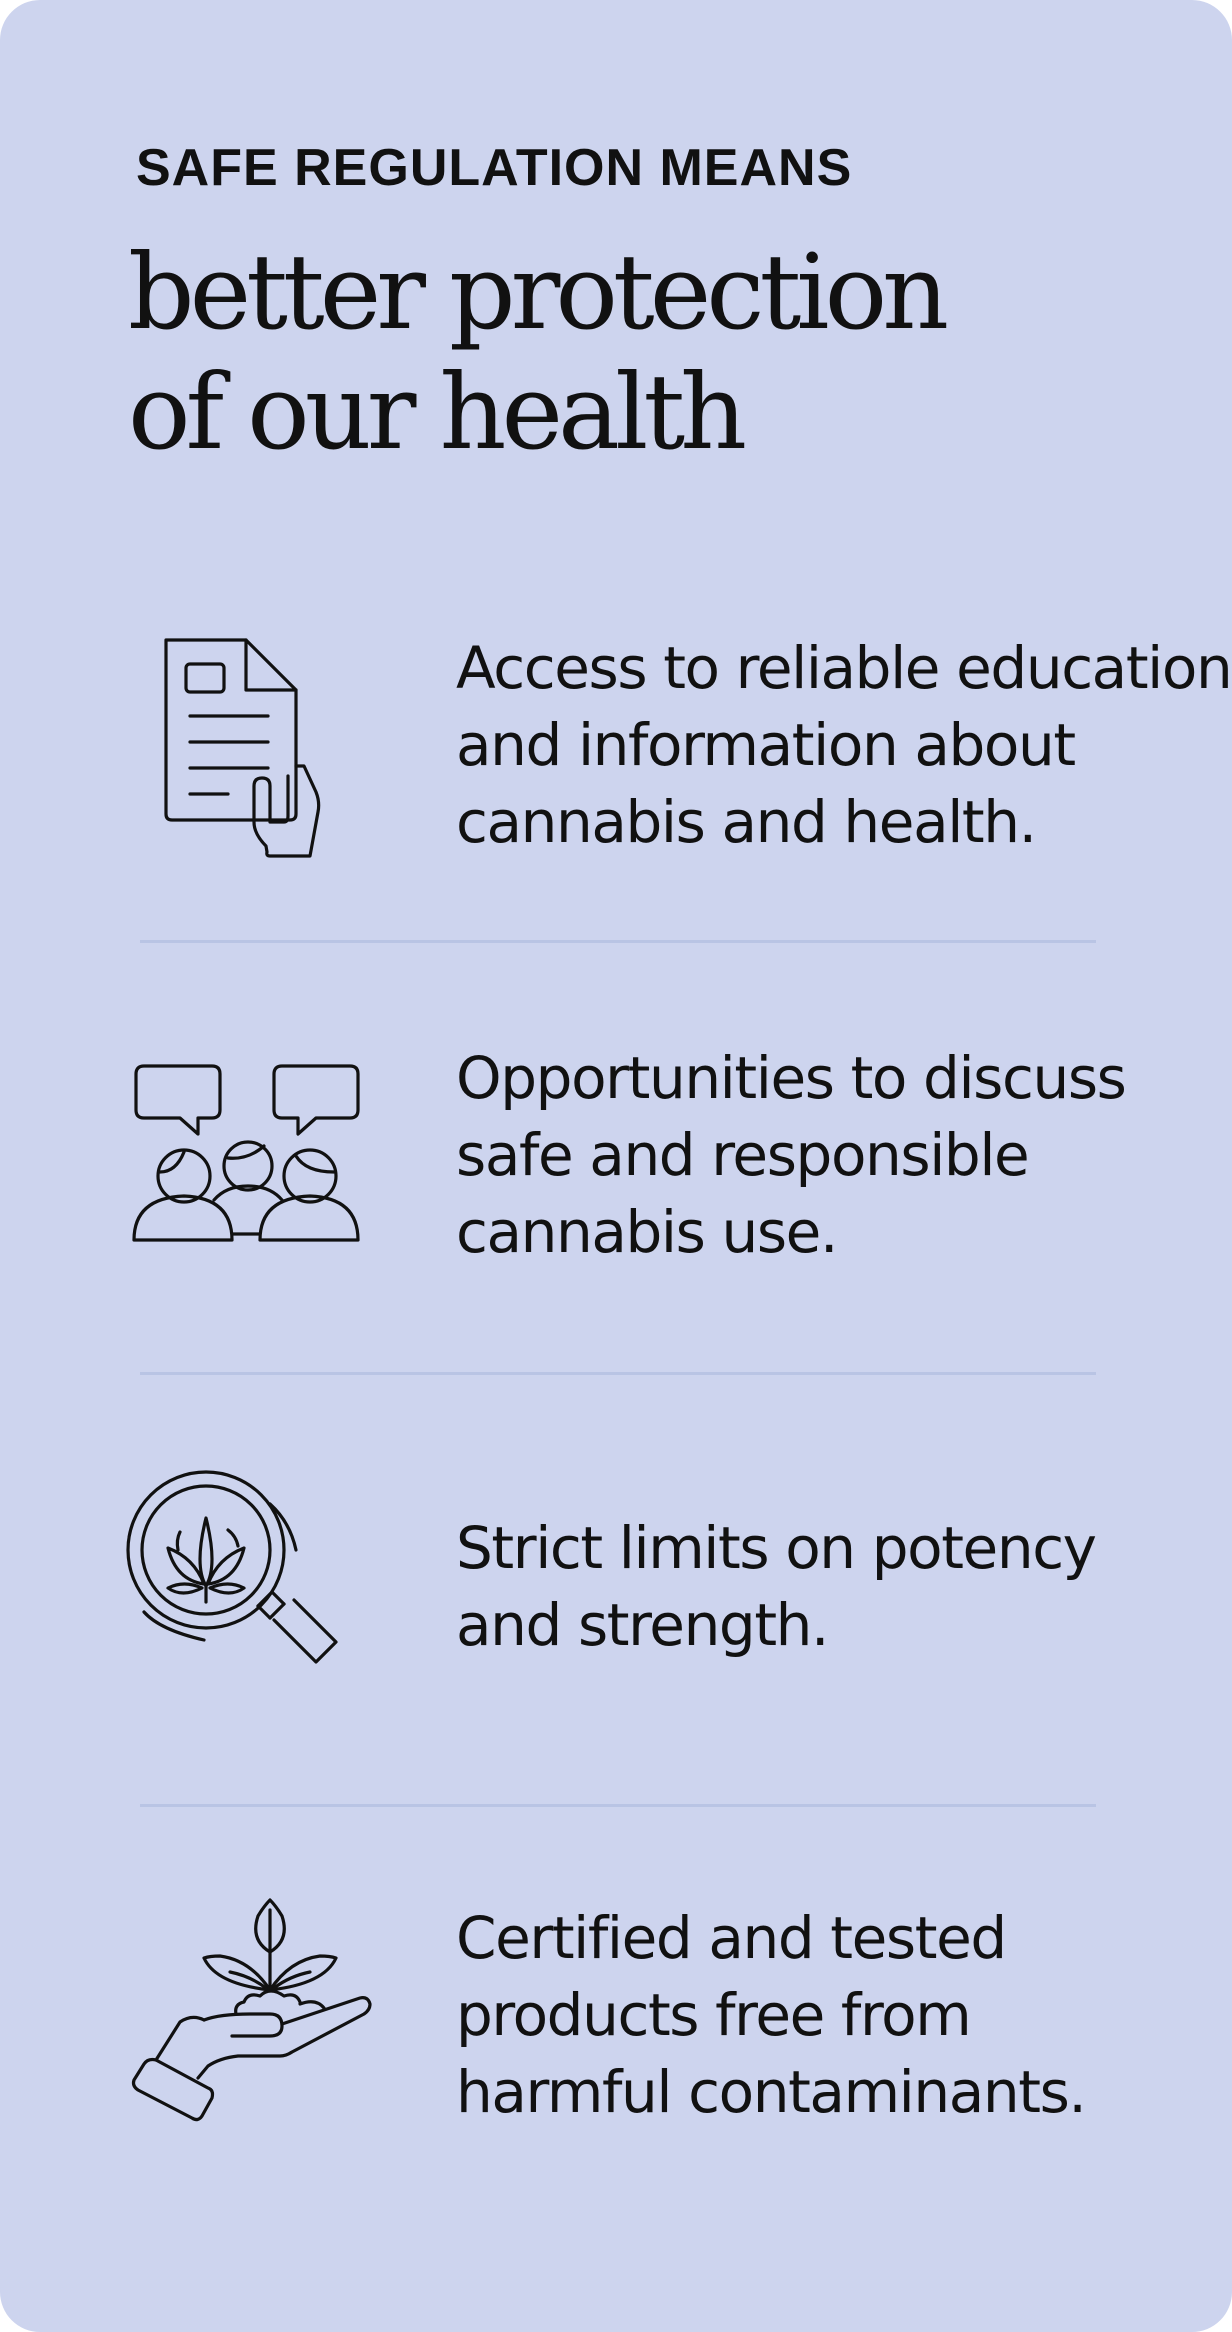  I want to click on headline-line: of our health, so click(437, 412).